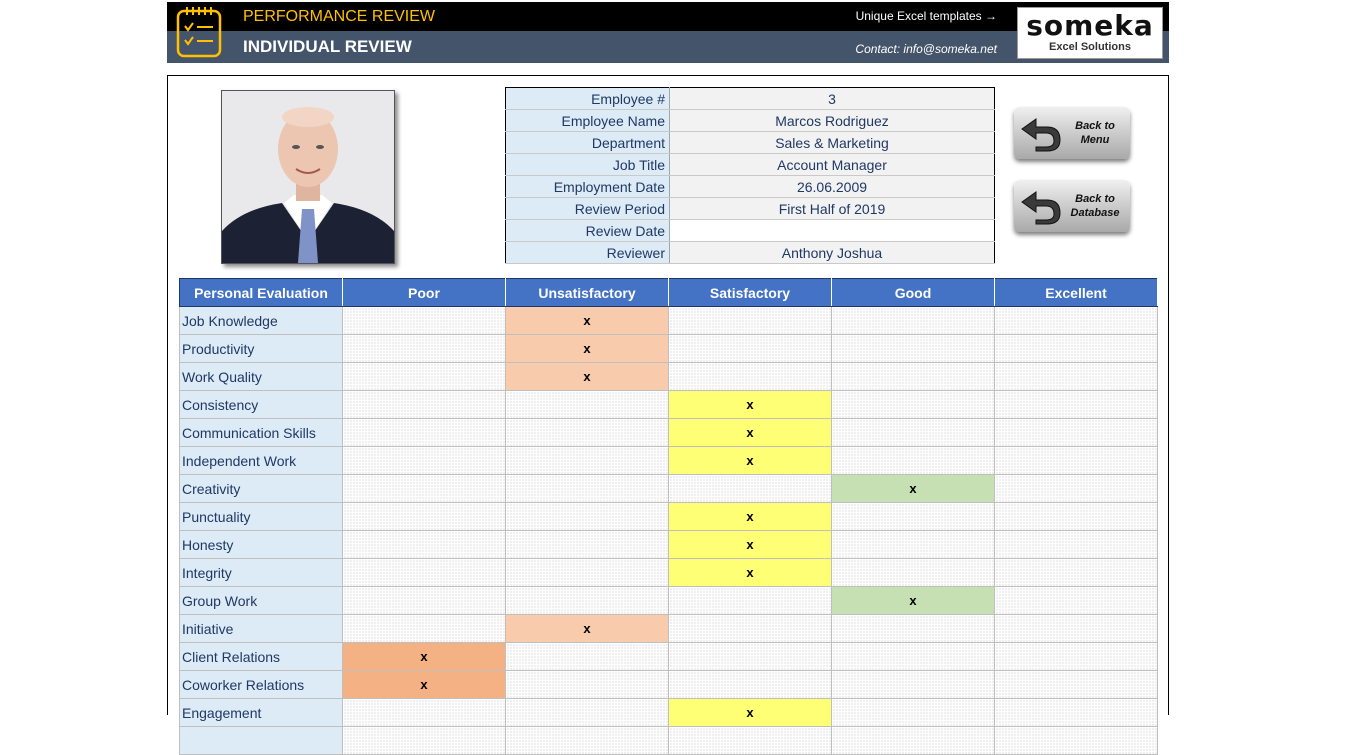 This screenshot has width=1365, height=755. Describe the element at coordinates (587, 292) in the screenshot. I see `column-header-unsatisfactory: Unsatisfactory` at that location.